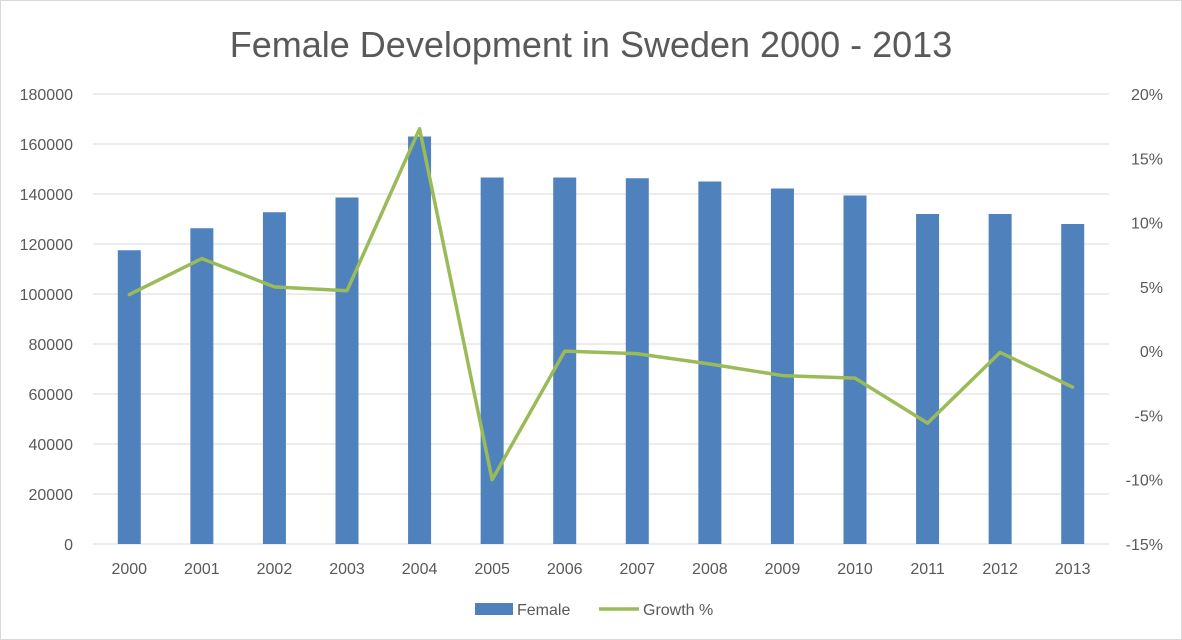 The image size is (1182, 640). I want to click on x-tick-label: 2010, so click(855, 569).